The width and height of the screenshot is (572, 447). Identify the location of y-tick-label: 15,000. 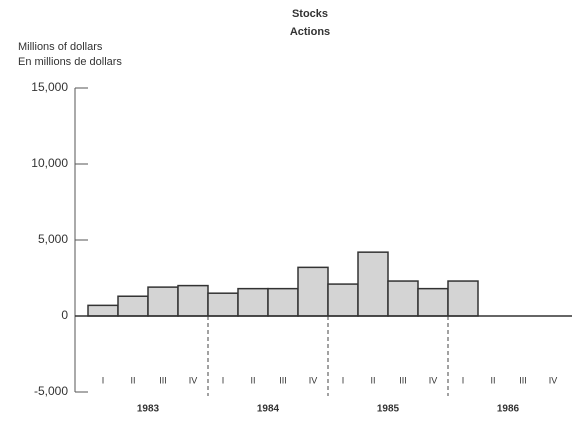
(49, 87).